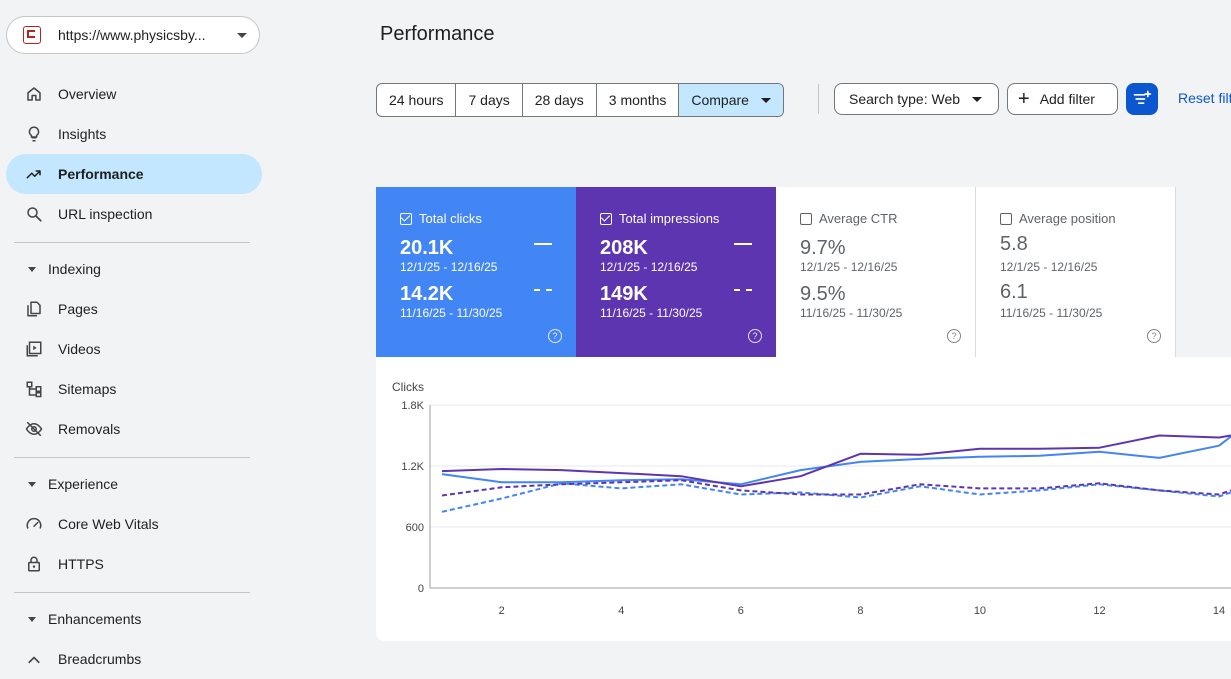 The height and width of the screenshot is (679, 1231). I want to click on sidebar-item-label: Sitemaps, so click(87, 389).